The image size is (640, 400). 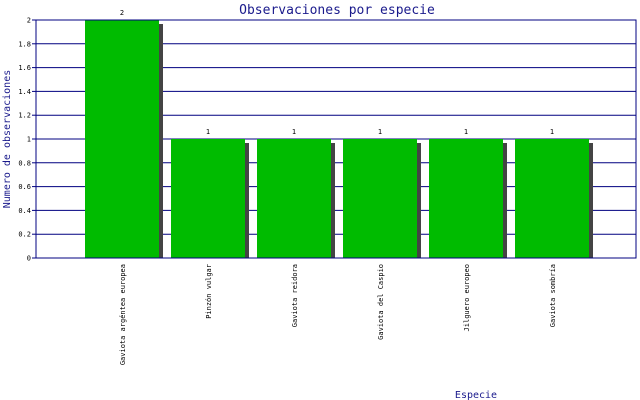 What do you see at coordinates (24, 140) in the screenshot?
I see `y-tick-labels: 0 0.2 0.4 0.6 0.8 1 1.2 1.4 1.6 1.8 2` at bounding box center [24, 140].